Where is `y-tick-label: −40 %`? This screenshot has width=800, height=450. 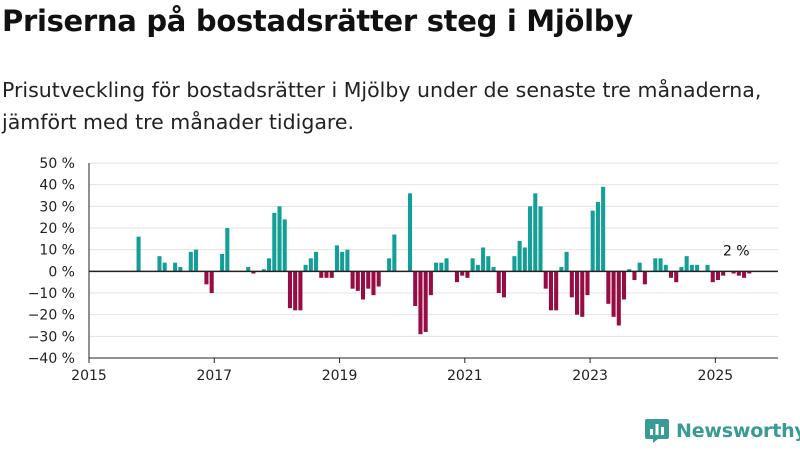
y-tick-label: −40 % is located at coordinates (51, 359).